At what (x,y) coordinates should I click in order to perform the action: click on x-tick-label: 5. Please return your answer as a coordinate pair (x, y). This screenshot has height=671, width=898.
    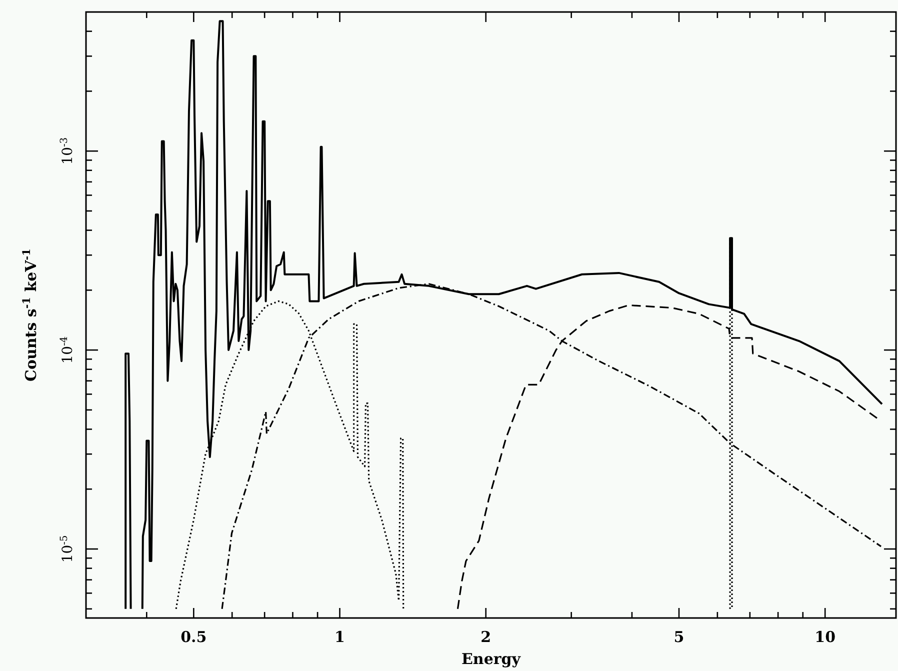
    Looking at the image, I should click on (679, 637).